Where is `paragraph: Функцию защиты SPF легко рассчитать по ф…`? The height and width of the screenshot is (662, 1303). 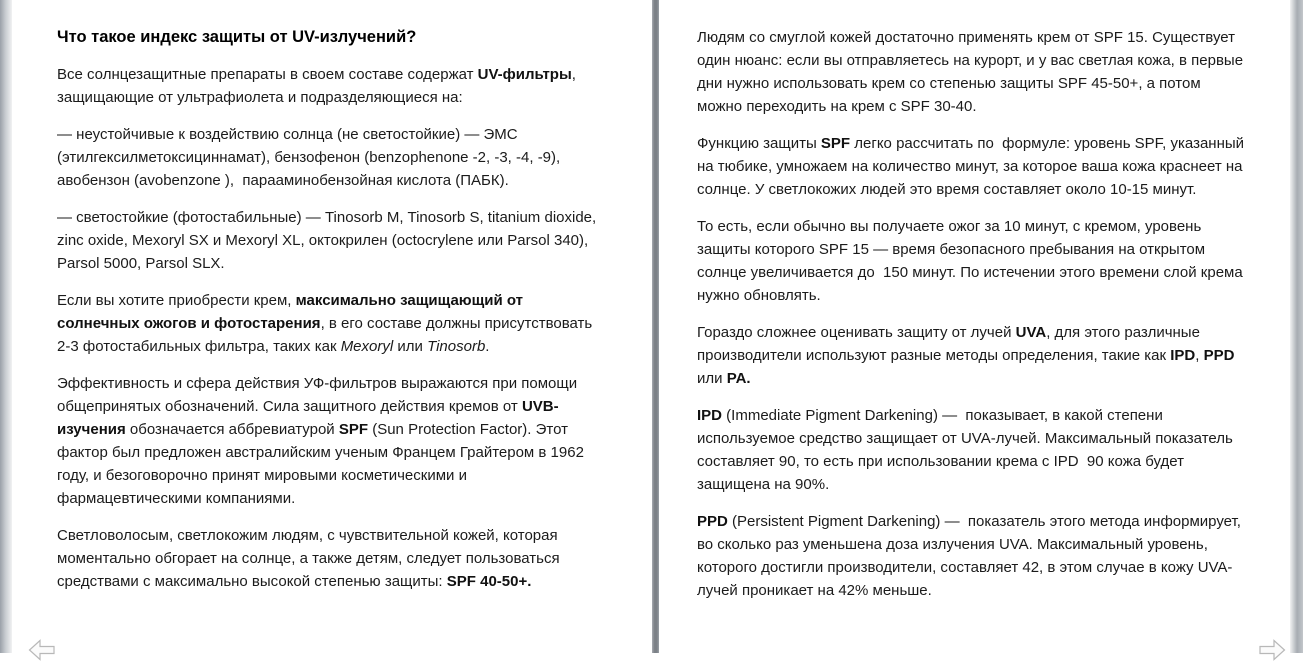 paragraph: Функцию защиты SPF легко рассчитать по ф… is located at coordinates (973, 166).